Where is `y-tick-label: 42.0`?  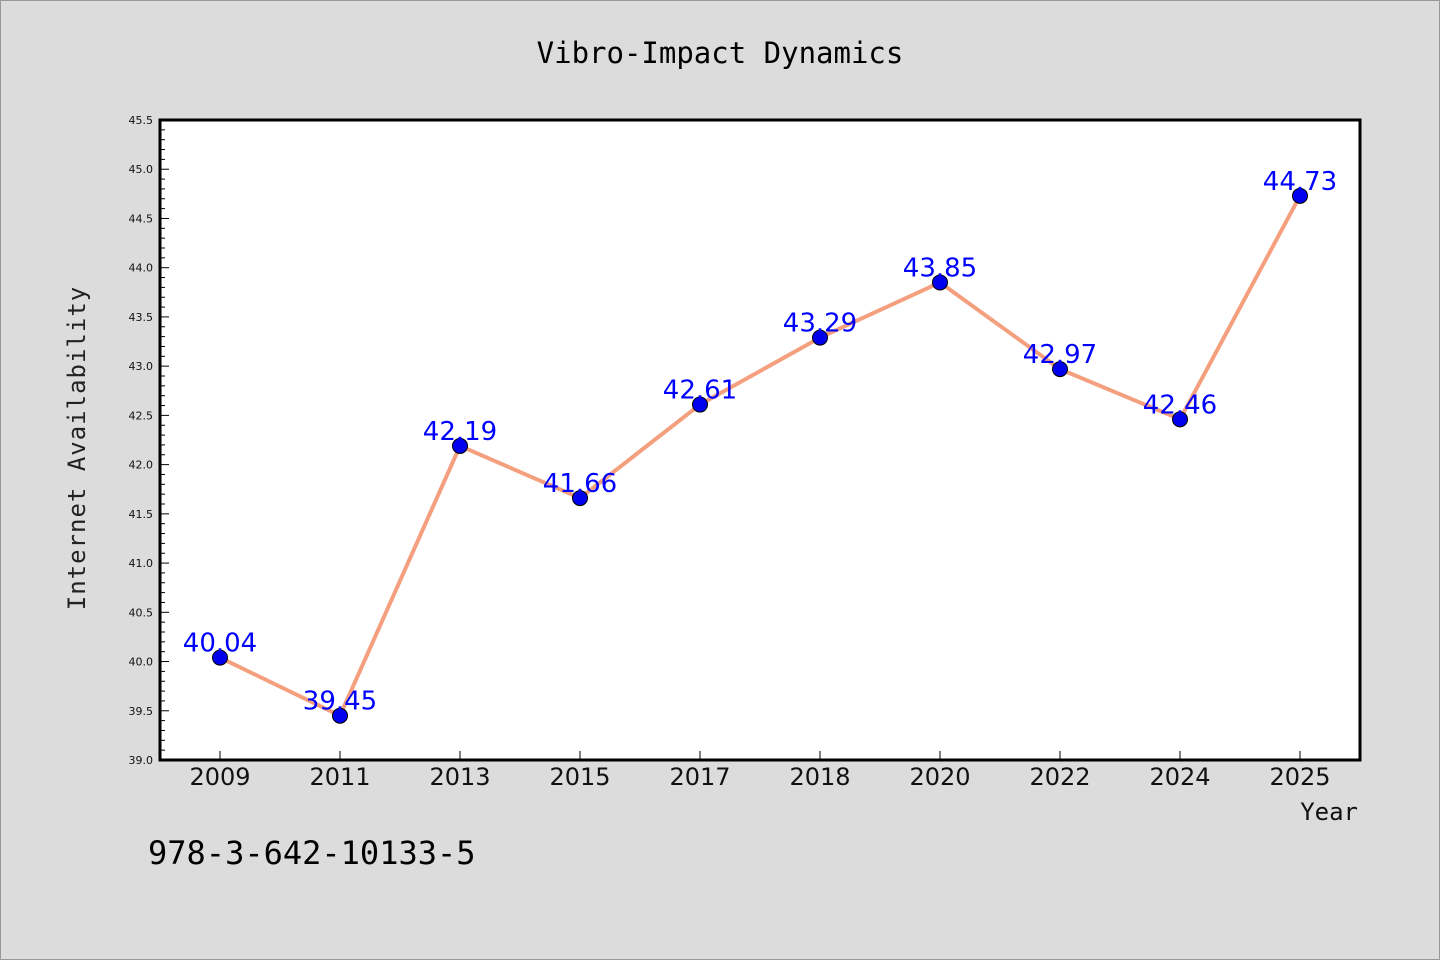 y-tick-label: 42.0 is located at coordinates (141, 465).